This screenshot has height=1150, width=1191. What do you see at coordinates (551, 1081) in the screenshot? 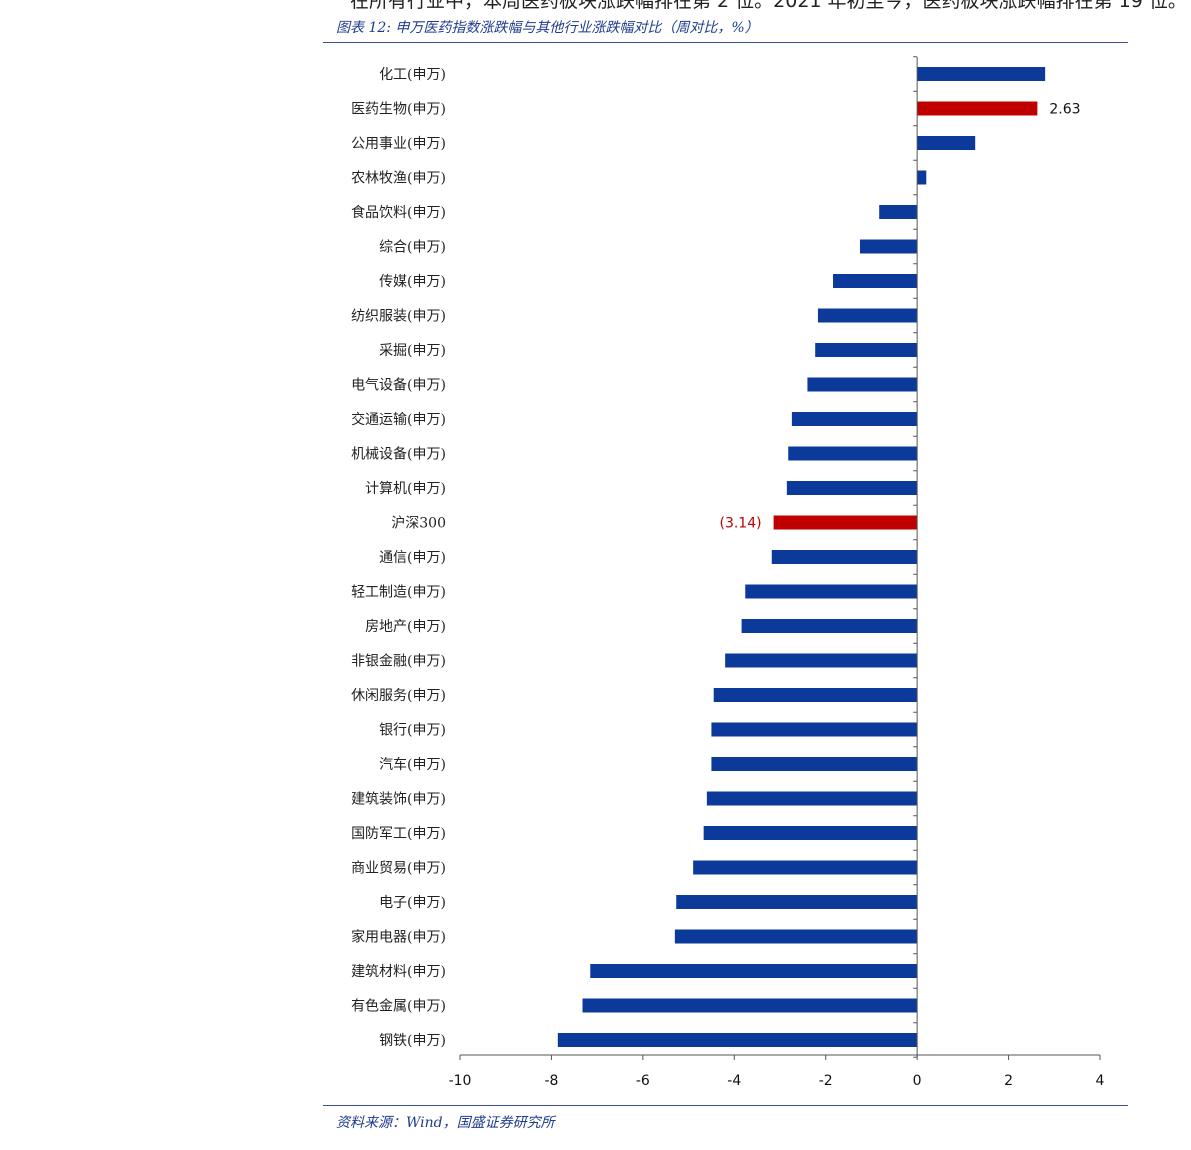
I see `x-tick-label: -8` at bounding box center [551, 1081].